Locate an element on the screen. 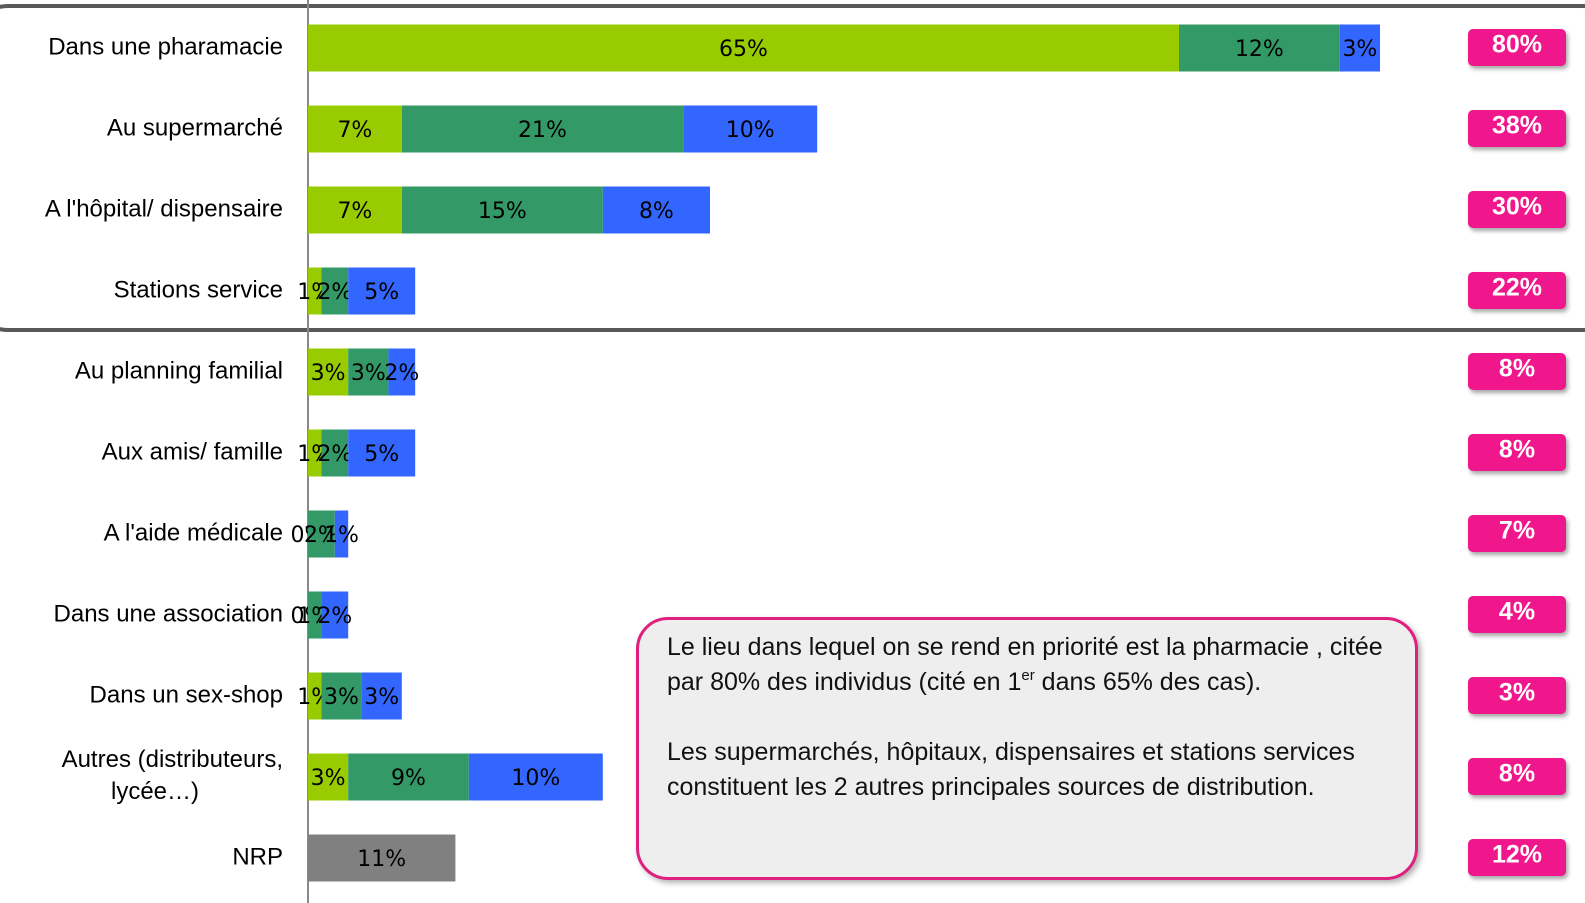  category-label: A l'hôpital/ dispensaire is located at coordinates (164, 208).